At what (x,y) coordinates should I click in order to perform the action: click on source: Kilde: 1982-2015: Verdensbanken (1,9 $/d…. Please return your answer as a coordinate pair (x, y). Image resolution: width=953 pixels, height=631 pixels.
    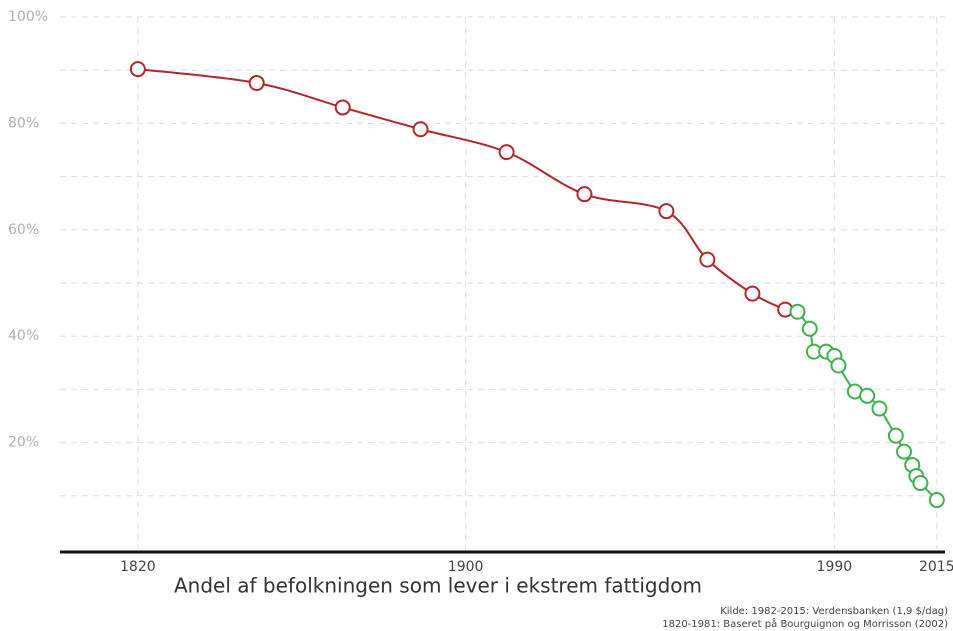
    Looking at the image, I should click on (834, 611).